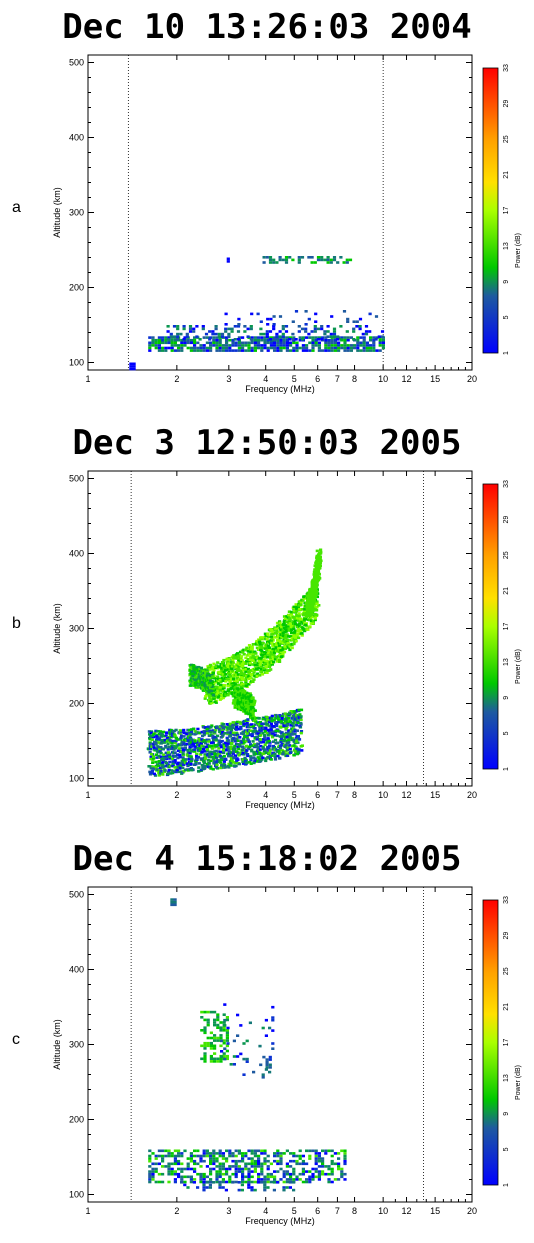 The height and width of the screenshot is (1243, 534). Describe the element at coordinates (506, 769) in the screenshot. I see `colorbar-tick-label: 1` at that location.